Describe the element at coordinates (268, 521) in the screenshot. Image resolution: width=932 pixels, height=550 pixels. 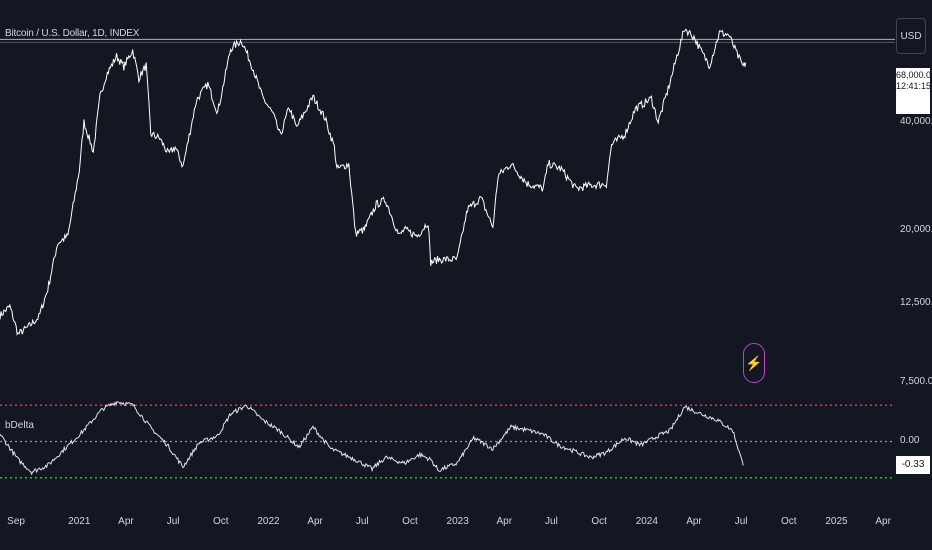
I see `time-axis-tick-label: 2022` at that location.